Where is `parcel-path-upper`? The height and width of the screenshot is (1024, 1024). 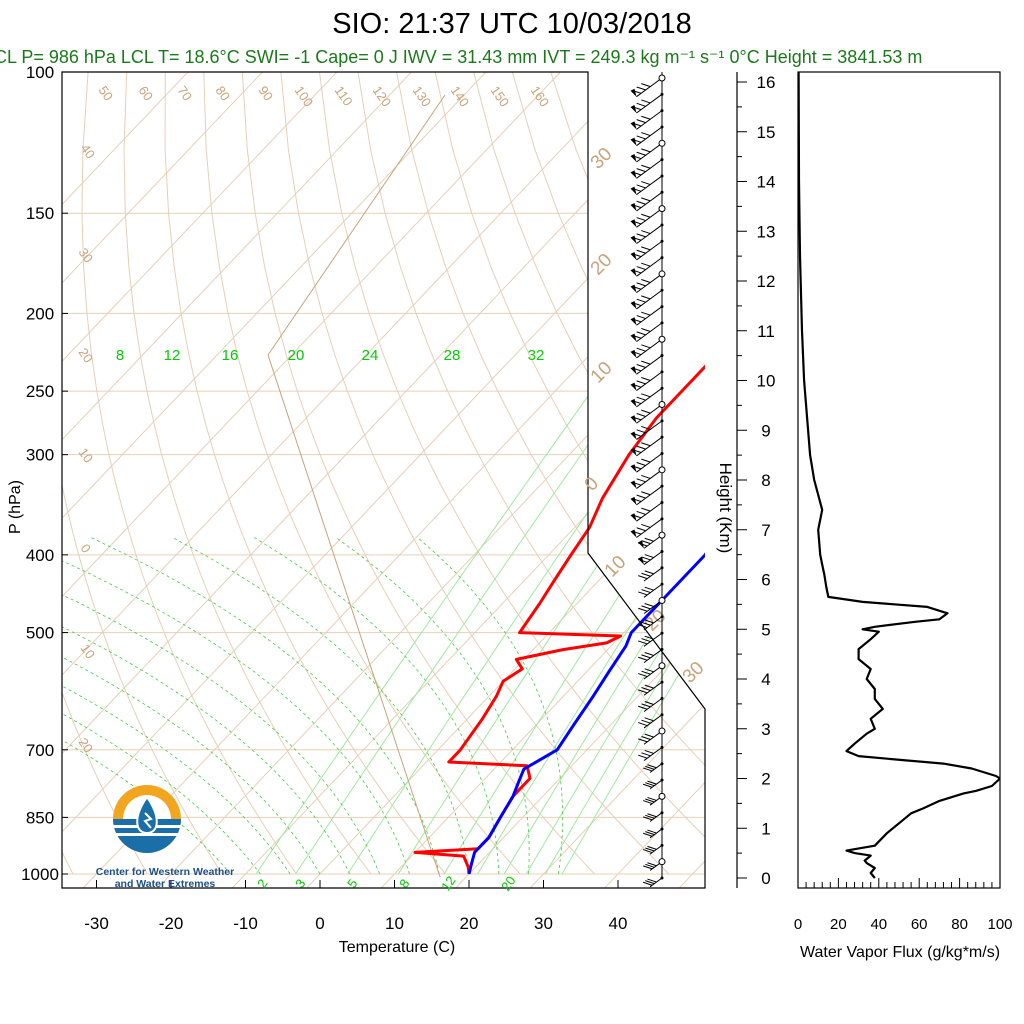 parcel-path-upper is located at coordinates (356, 225).